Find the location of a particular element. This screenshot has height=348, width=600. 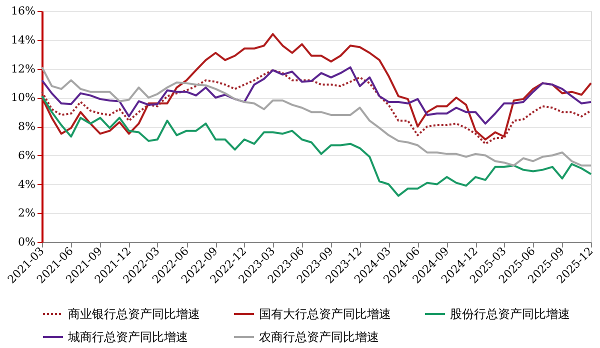

y-tick-label: 4% is located at coordinates (27, 184).